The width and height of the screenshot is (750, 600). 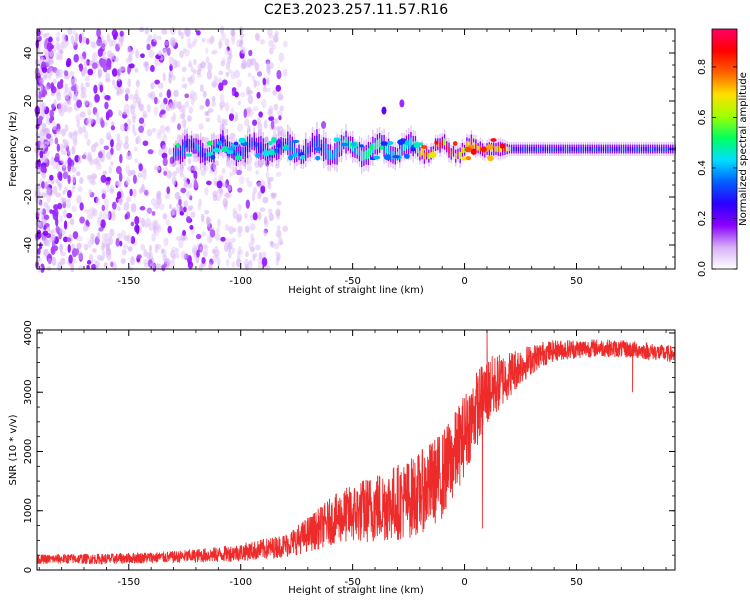 I want to click on spectrogram-y-tick-label: 20, so click(x=28, y=101).